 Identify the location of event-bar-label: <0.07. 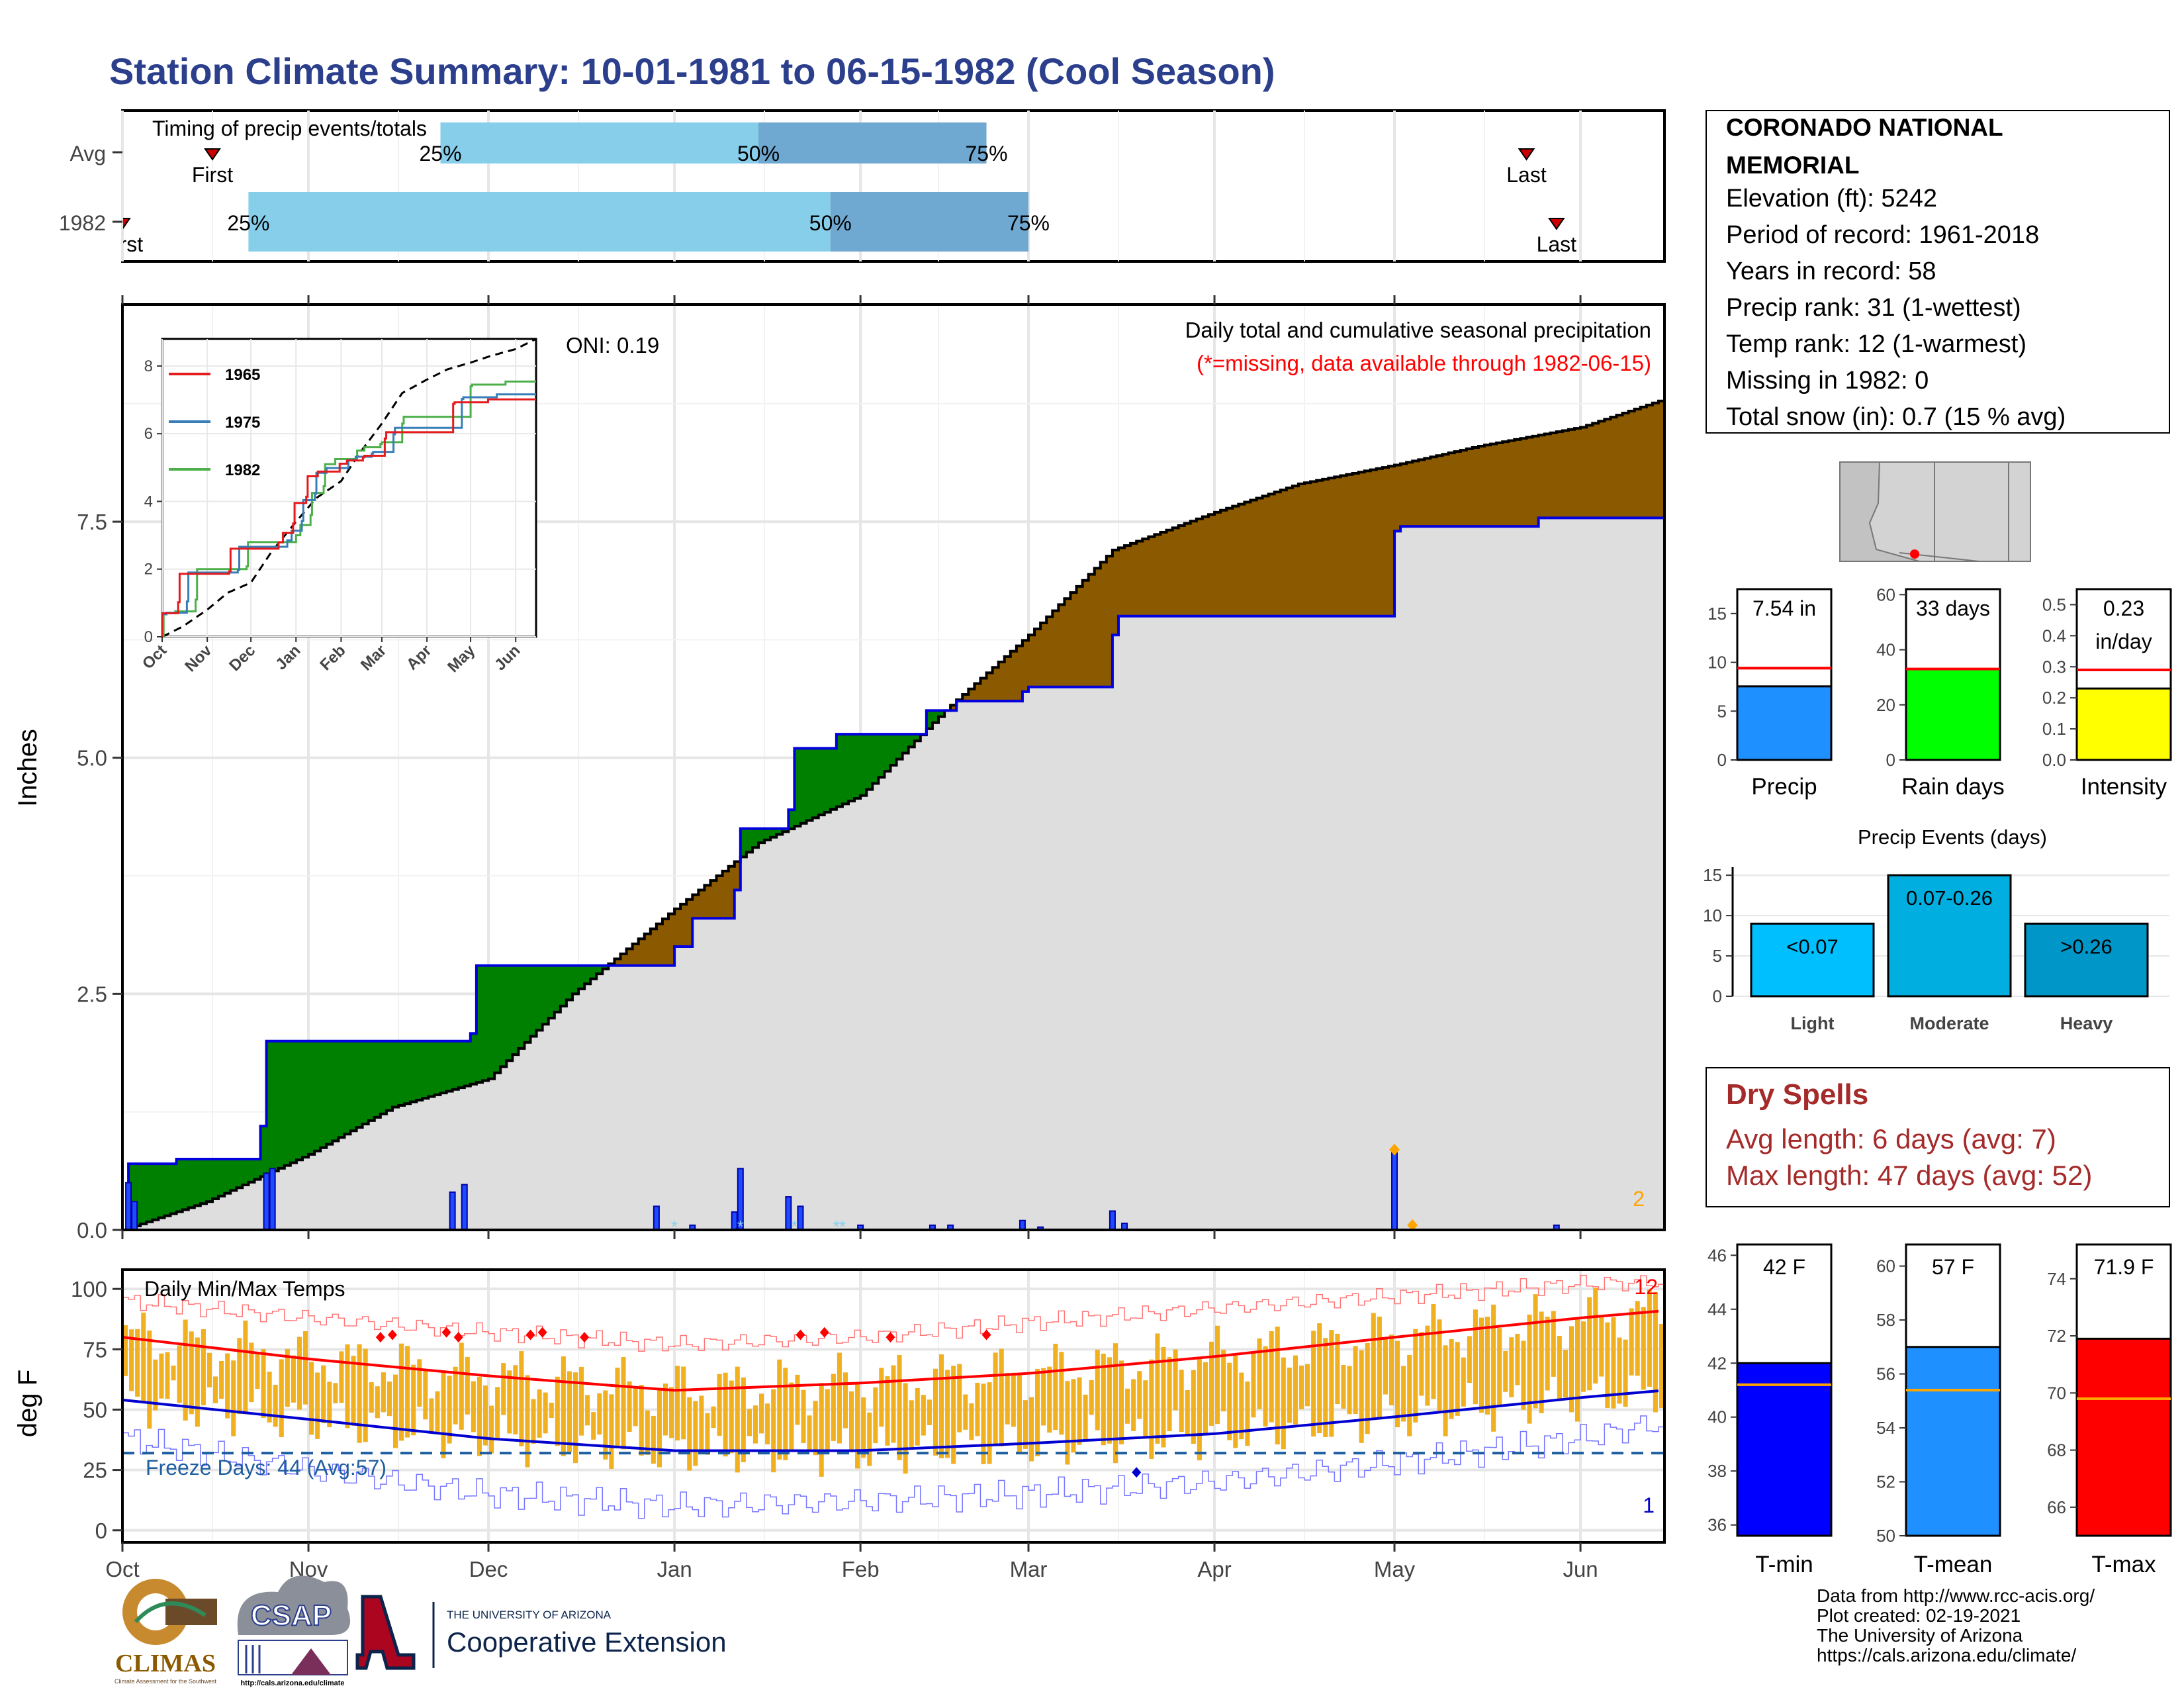
(1812, 946).